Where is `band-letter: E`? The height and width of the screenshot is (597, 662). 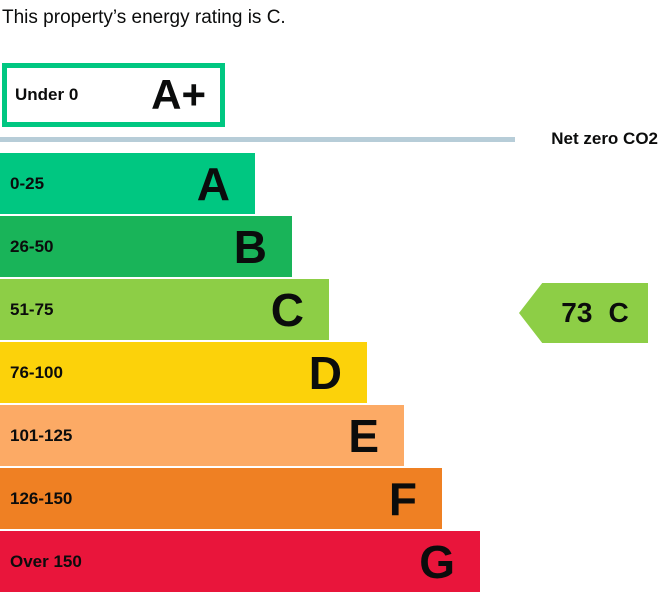 band-letter: E is located at coordinates (363, 435).